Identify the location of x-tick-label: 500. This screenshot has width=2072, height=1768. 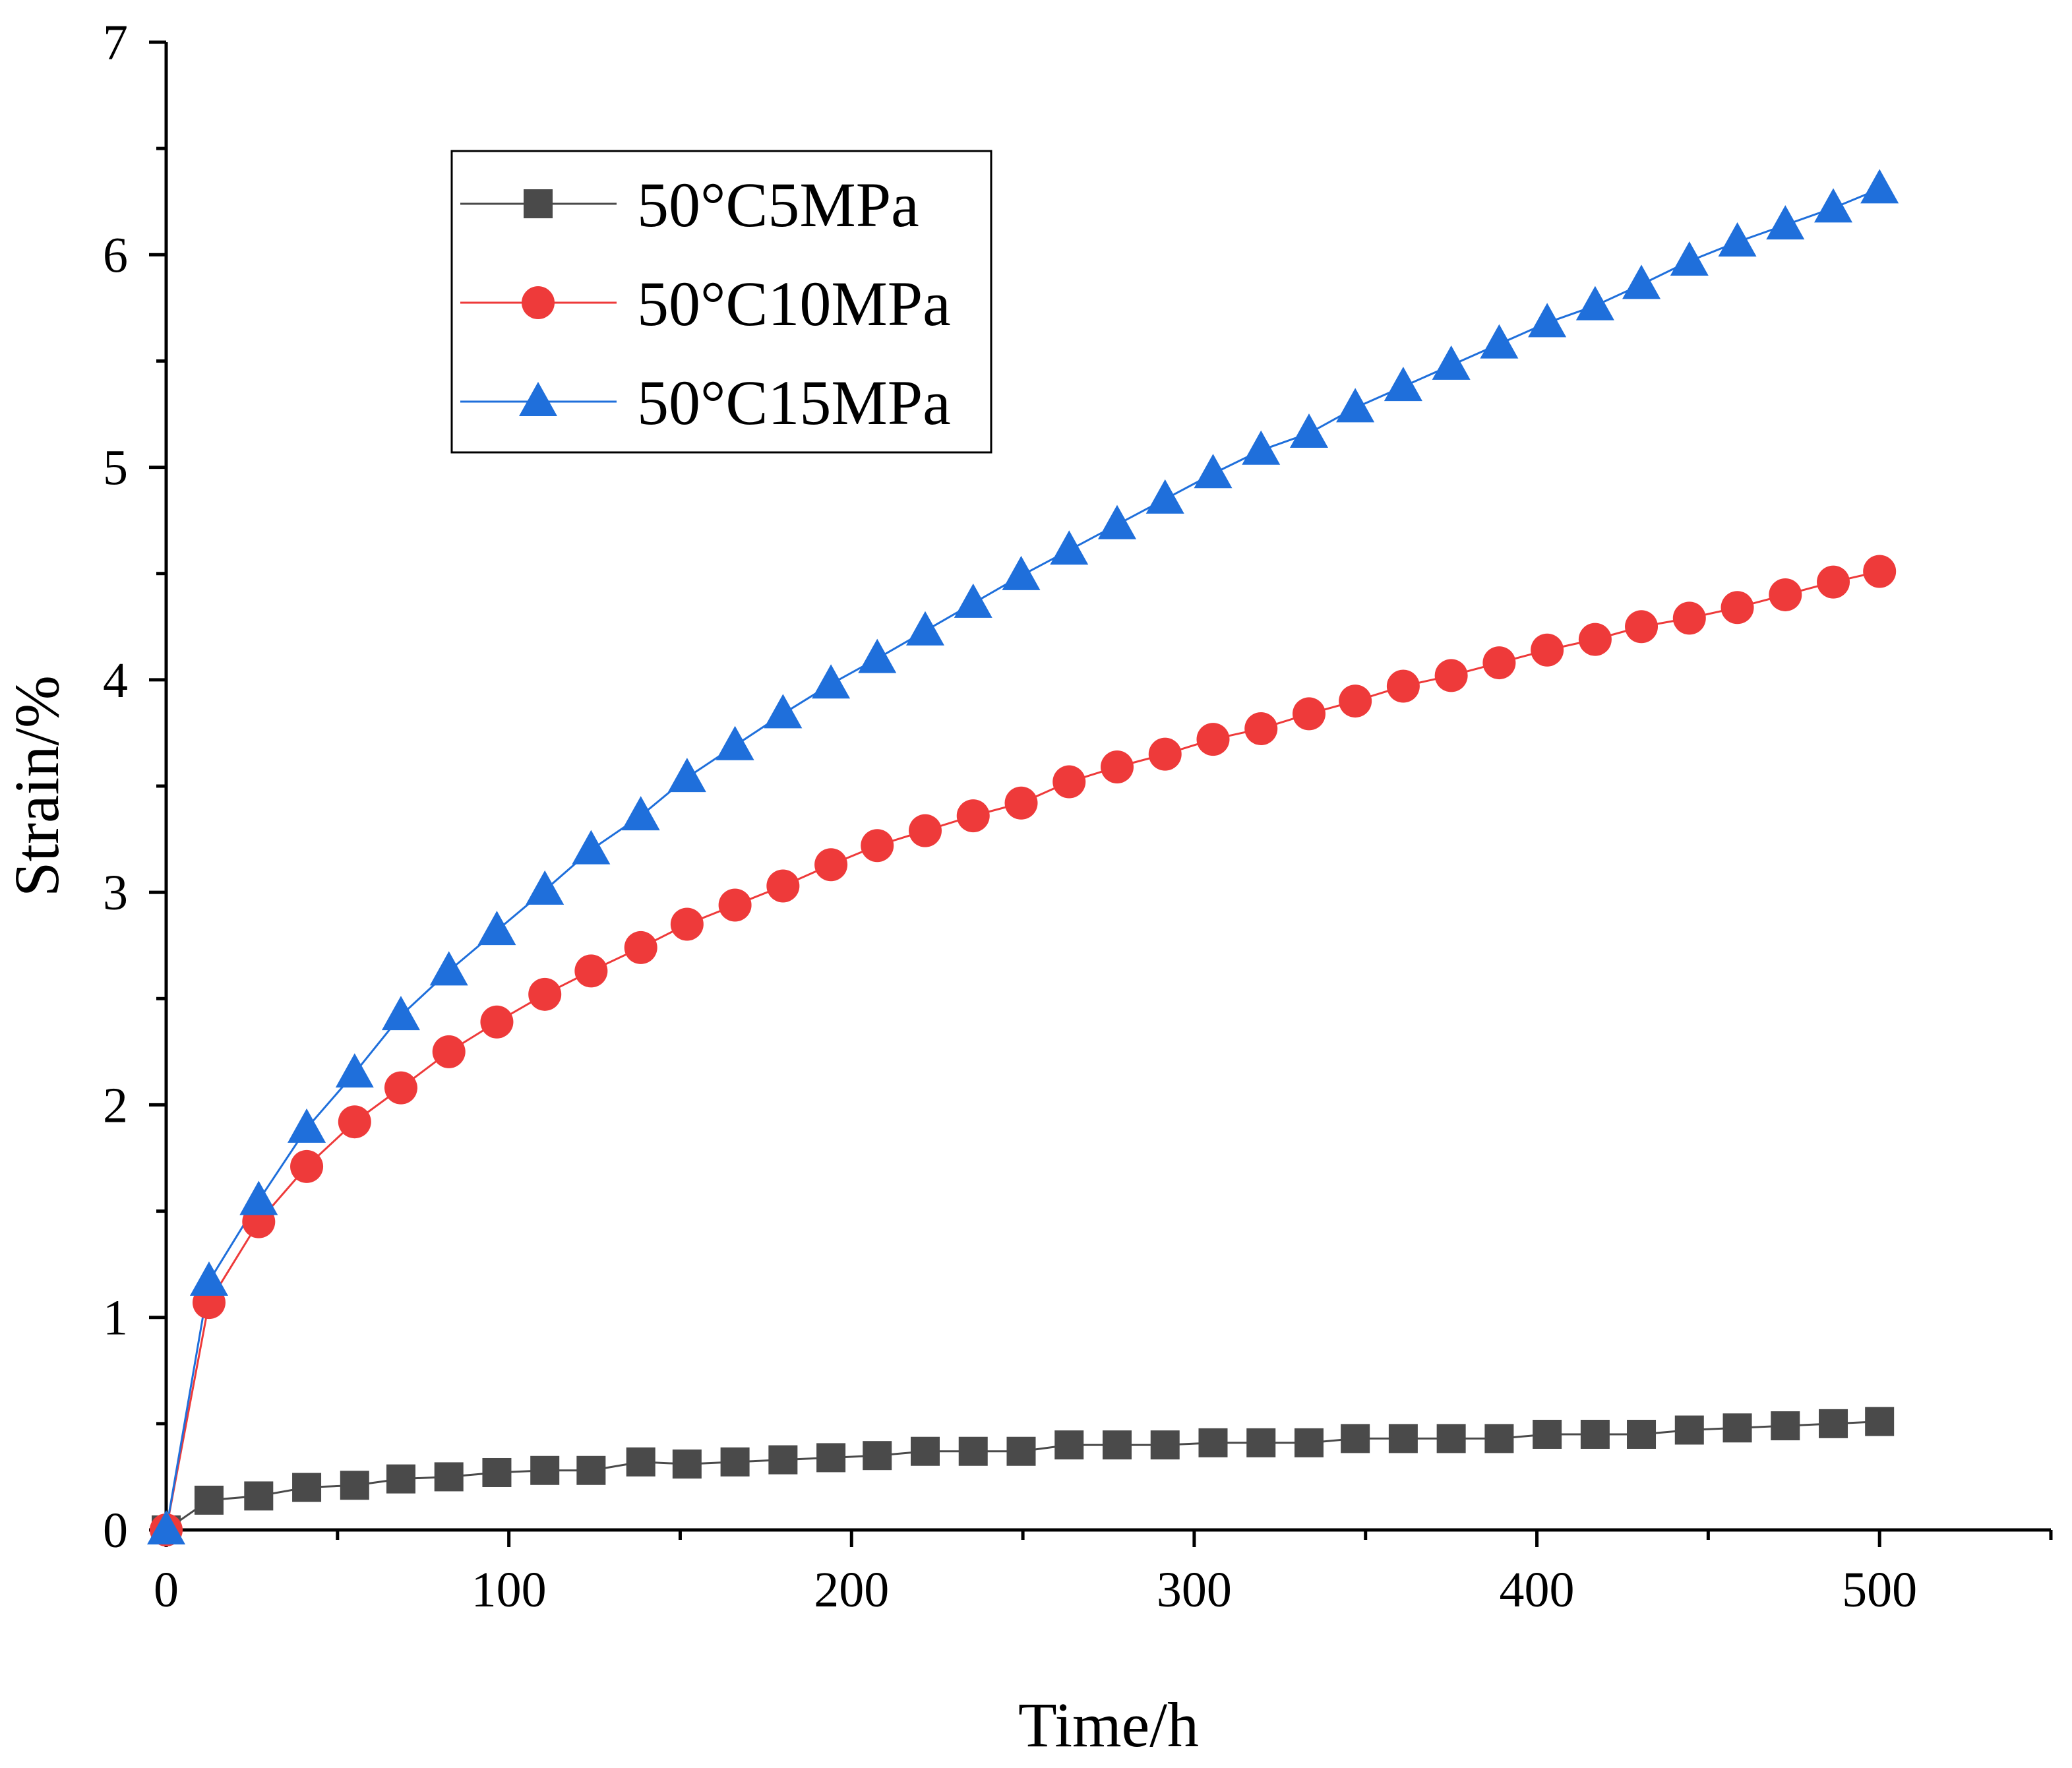
(1879, 1590).